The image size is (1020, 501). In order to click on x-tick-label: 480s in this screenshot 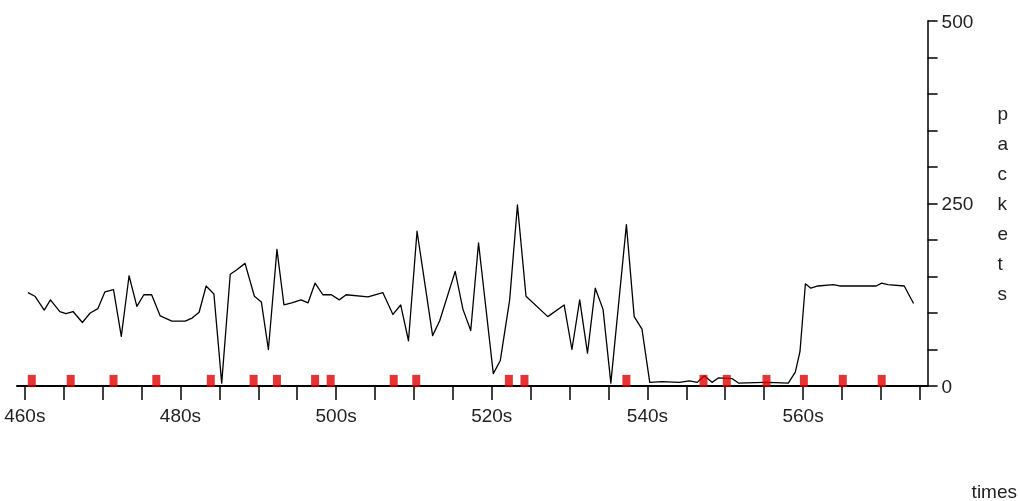, I will do `click(180, 415)`.